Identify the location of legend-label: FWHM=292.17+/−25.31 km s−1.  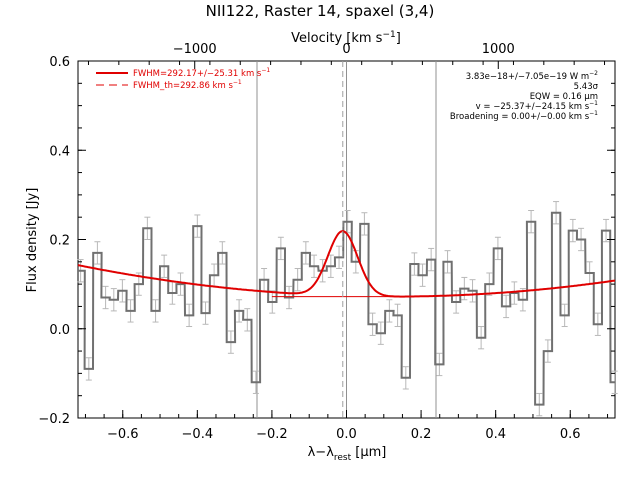
(201, 73).